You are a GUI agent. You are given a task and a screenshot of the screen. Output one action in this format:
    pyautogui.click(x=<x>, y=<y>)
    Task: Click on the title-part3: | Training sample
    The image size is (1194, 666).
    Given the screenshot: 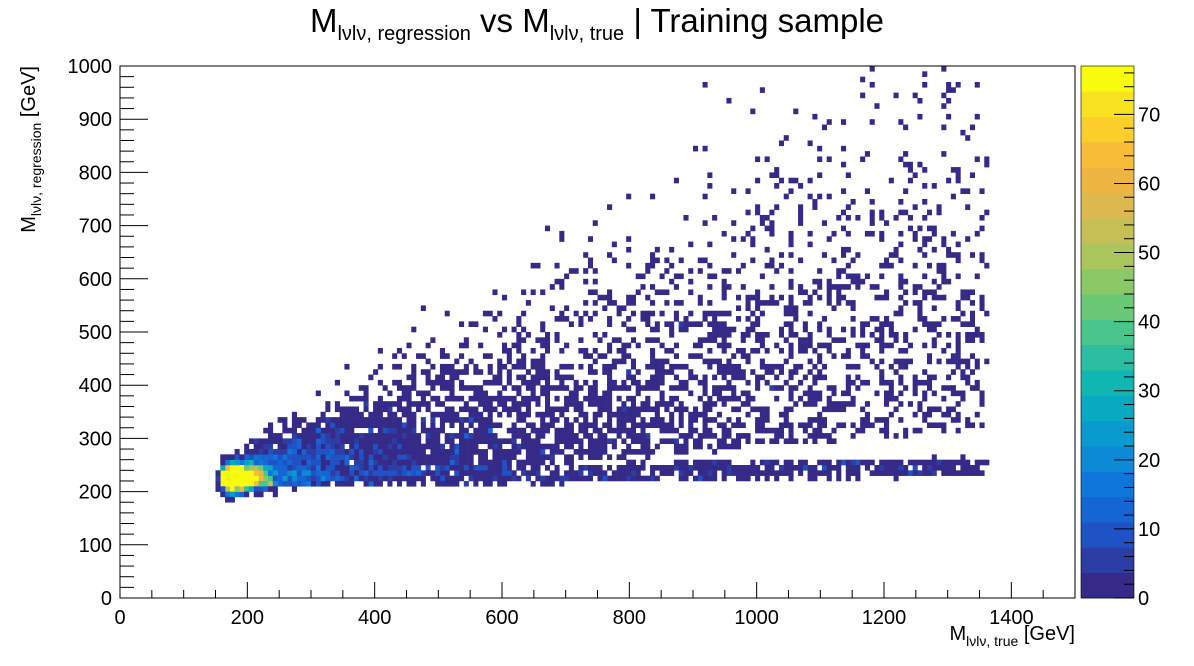 What is the action you would take?
    pyautogui.click(x=754, y=20)
    